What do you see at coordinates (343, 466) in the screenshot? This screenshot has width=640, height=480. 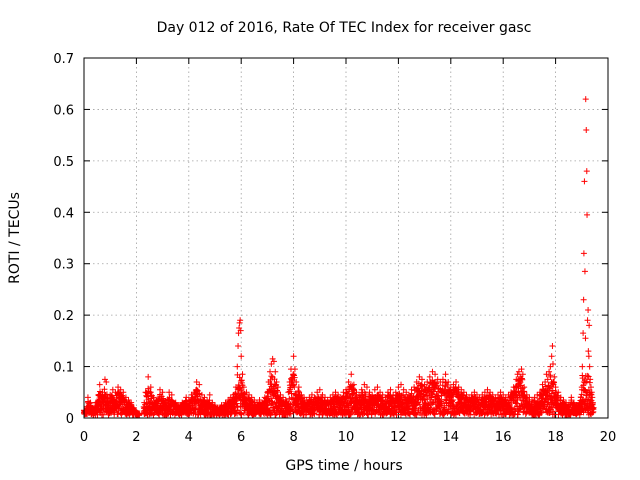 I see `x-axis-title: GPS time / hours` at bounding box center [343, 466].